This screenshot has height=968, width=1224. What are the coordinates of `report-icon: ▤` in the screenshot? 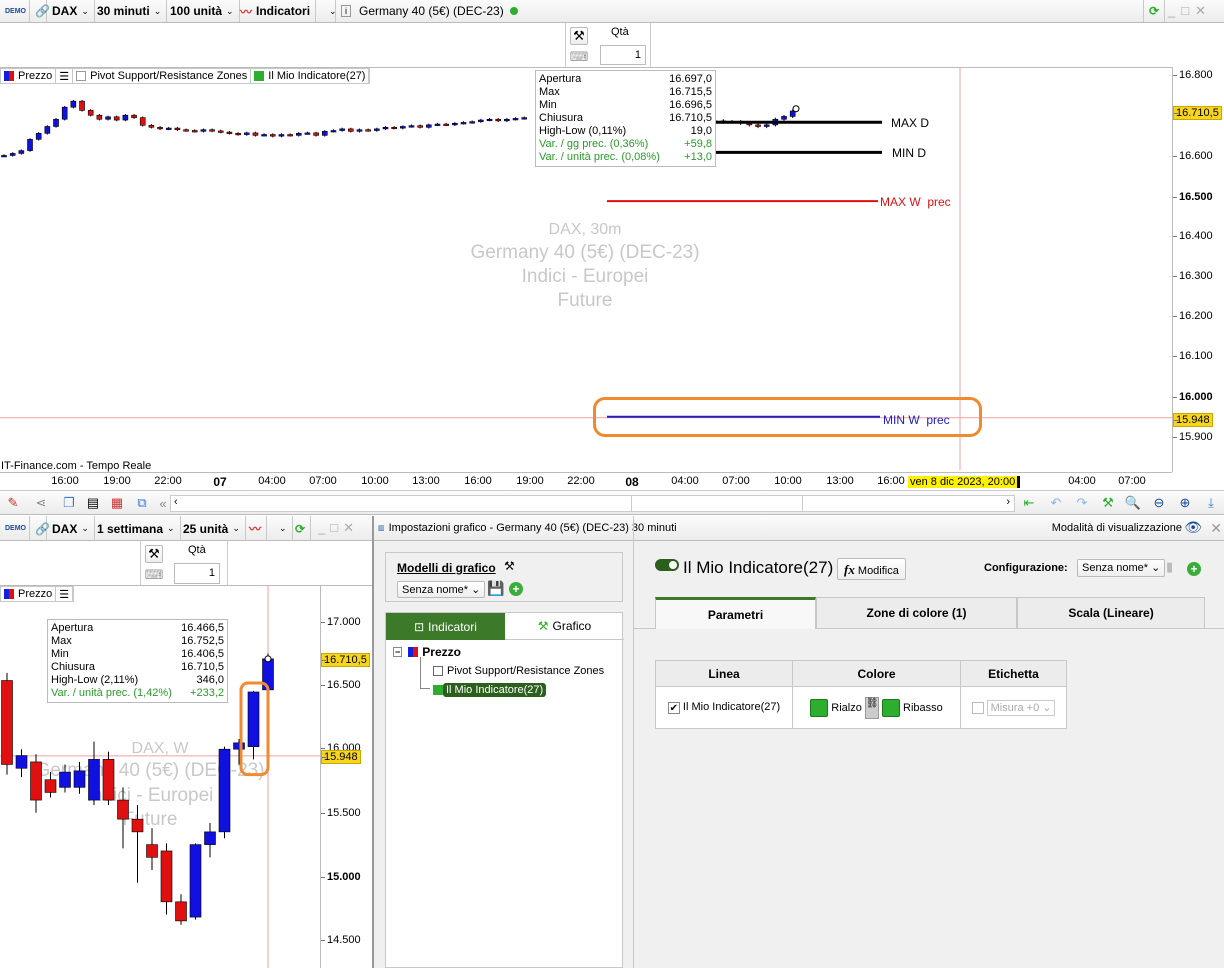 It's located at (93, 502).